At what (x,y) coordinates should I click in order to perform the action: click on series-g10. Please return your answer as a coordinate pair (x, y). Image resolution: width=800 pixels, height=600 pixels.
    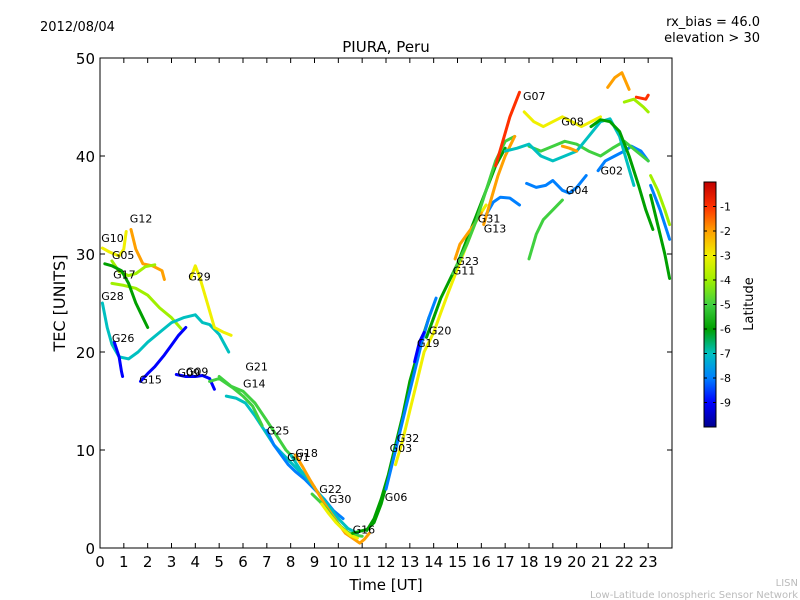
    Looking at the image, I should click on (114, 244).